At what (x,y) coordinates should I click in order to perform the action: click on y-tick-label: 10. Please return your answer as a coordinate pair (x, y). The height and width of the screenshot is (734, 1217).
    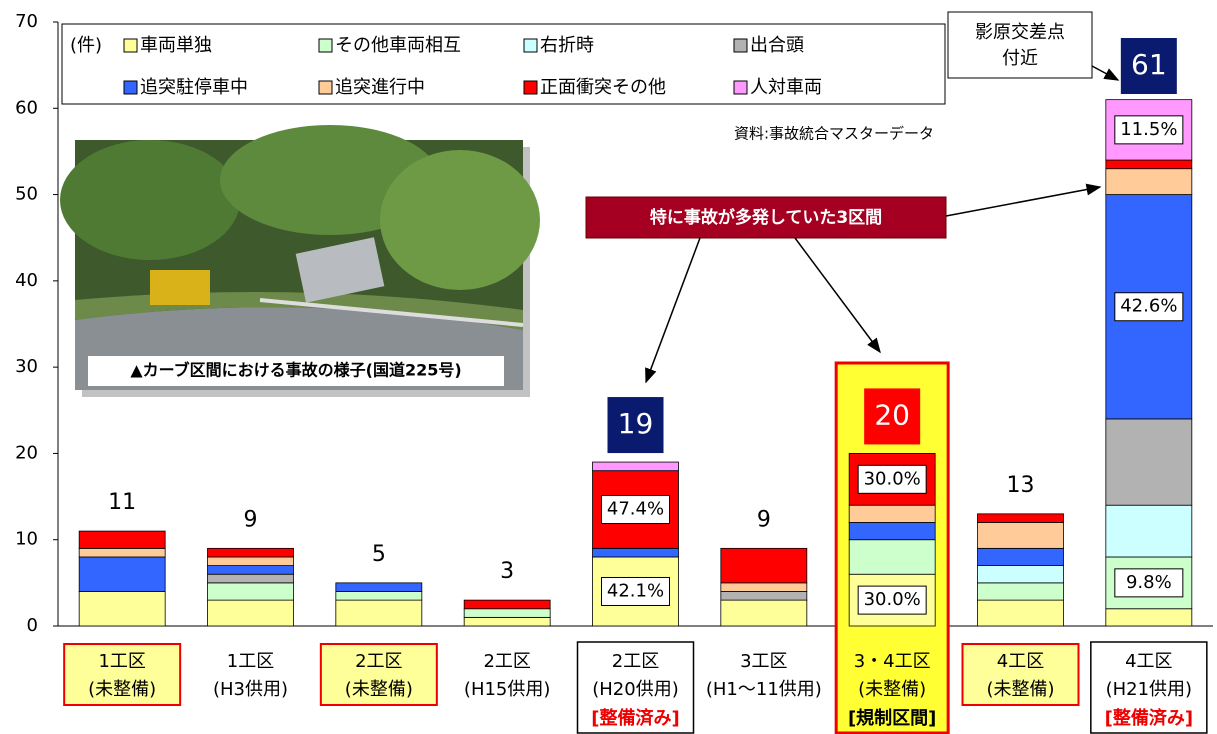
    Looking at the image, I should click on (26, 539).